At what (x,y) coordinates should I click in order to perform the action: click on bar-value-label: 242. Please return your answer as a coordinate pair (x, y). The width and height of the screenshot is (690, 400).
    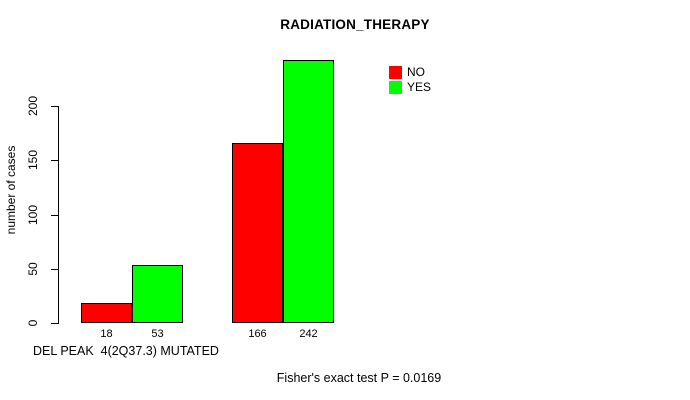
    Looking at the image, I should click on (308, 334).